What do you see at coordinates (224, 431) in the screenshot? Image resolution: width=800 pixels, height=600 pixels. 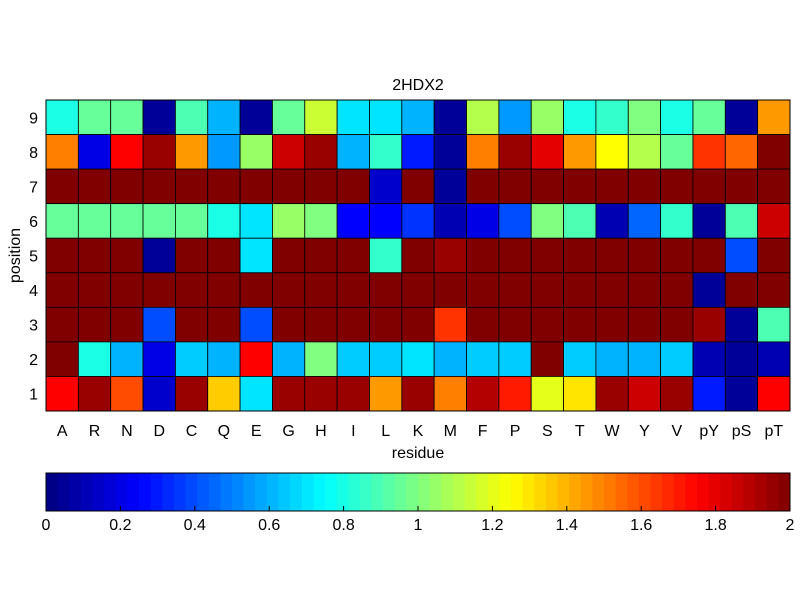 I see `x-tick-label: Q` at bounding box center [224, 431].